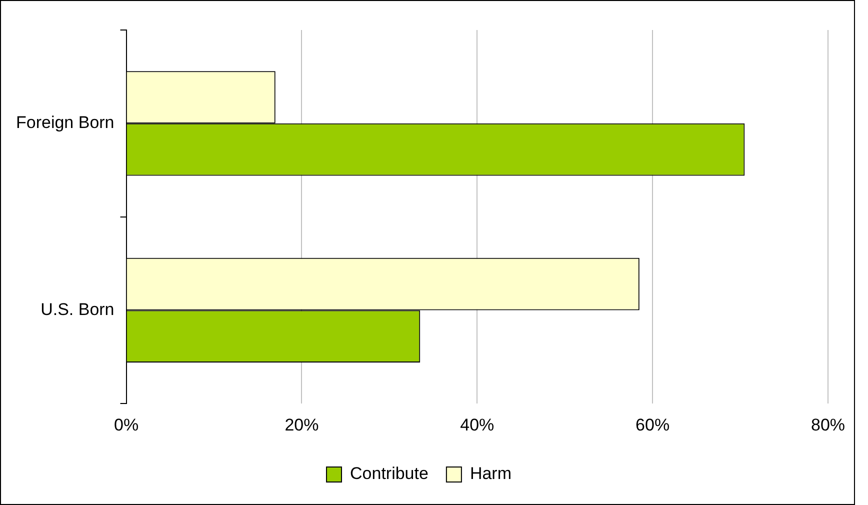 The image size is (868, 505). I want to click on x-tick-label: 40%, so click(477, 424).